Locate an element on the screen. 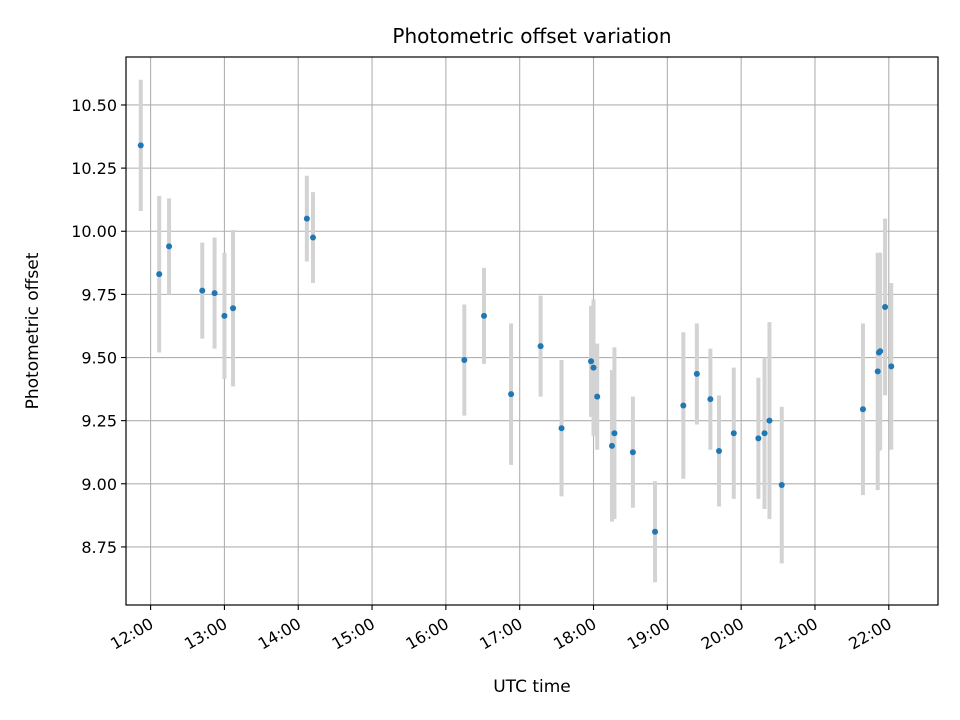 Image resolution: width=960 pixels, height=720 pixels. x-axis-label: UTC time is located at coordinates (532, 687).